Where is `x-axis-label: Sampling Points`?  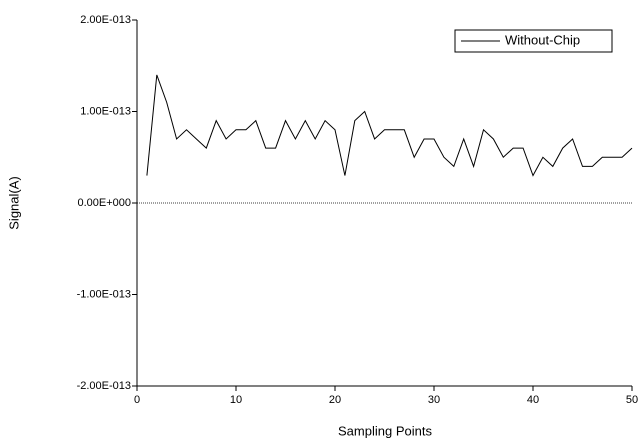
x-axis-label: Sampling Points is located at coordinates (385, 430).